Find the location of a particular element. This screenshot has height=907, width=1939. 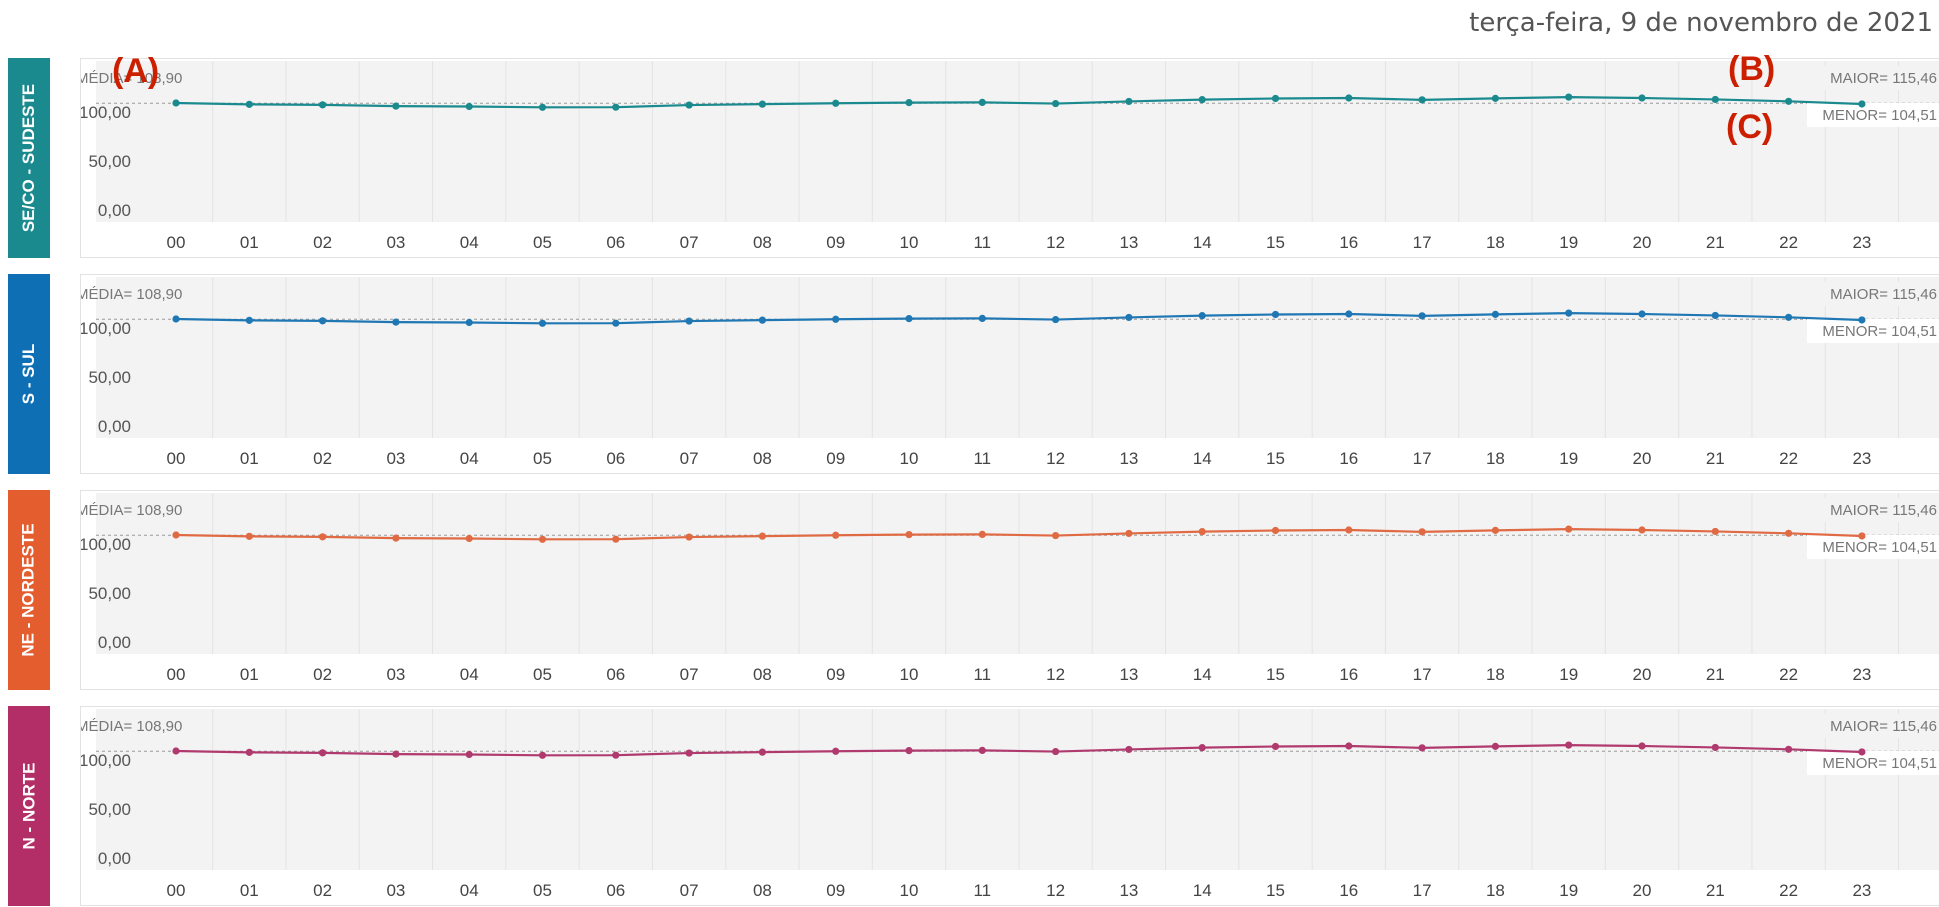

x-tick-label: 00 is located at coordinates (176, 458).